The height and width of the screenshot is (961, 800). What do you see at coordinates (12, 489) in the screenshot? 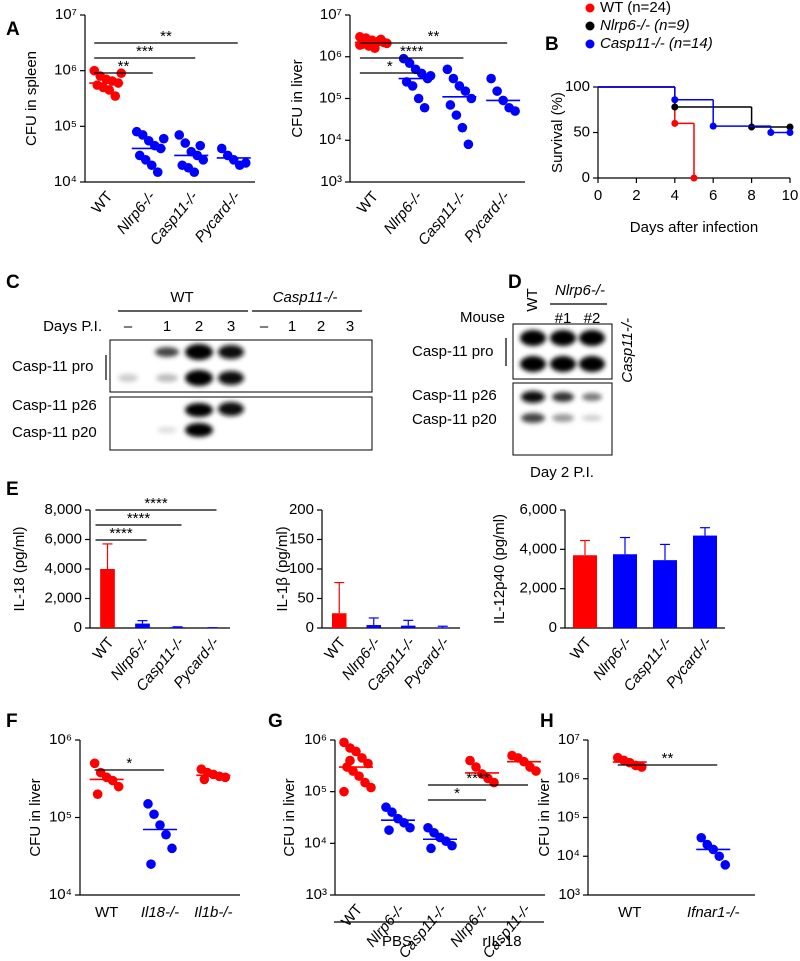
I see `panel-label: E` at bounding box center [12, 489].